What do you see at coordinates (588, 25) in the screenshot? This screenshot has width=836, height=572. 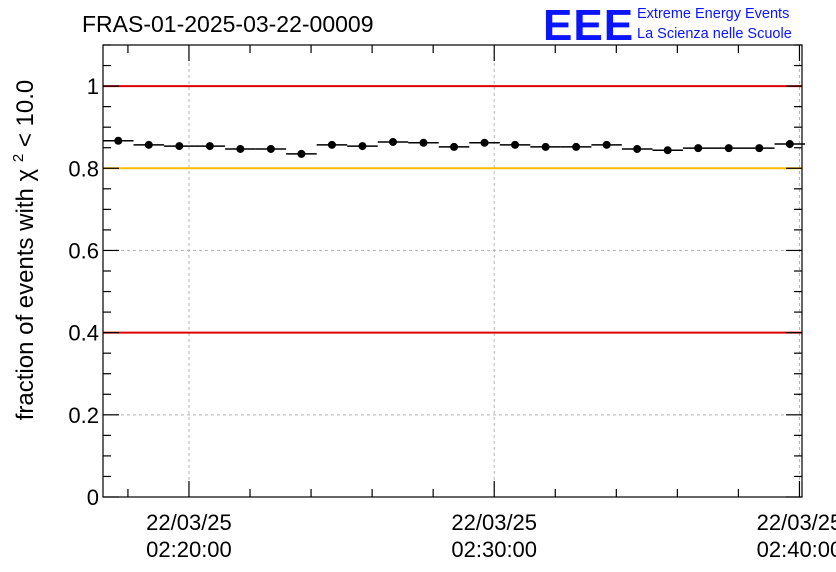 I see `logo-mark: EEE` at bounding box center [588, 25].